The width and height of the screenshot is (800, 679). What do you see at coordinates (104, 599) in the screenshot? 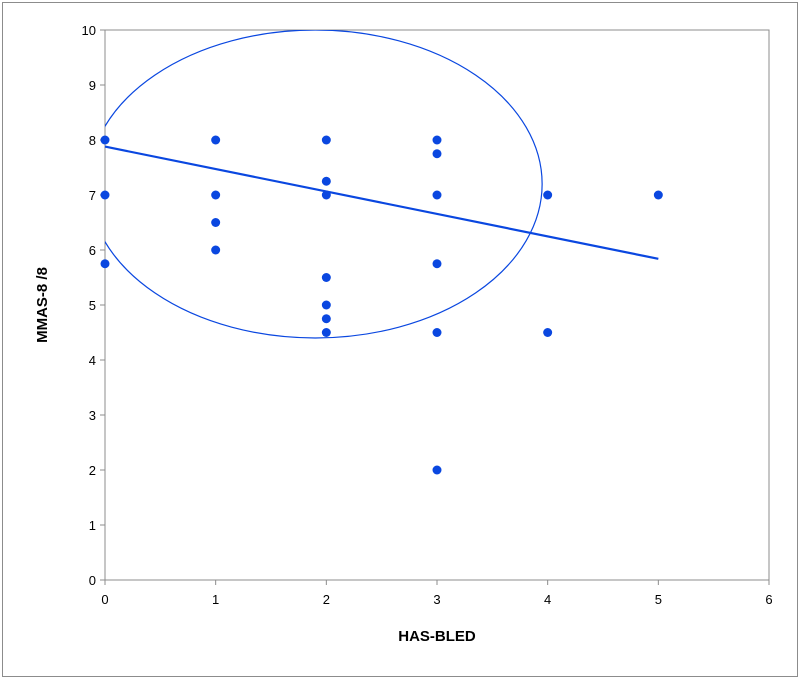
I see `x-tick-label: 0` at bounding box center [104, 599].